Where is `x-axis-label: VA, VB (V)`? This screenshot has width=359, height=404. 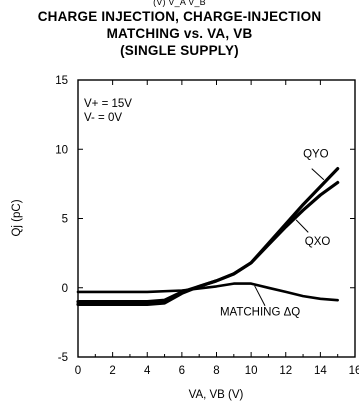
x-axis-label: VA, VB (V) is located at coordinates (216, 395).